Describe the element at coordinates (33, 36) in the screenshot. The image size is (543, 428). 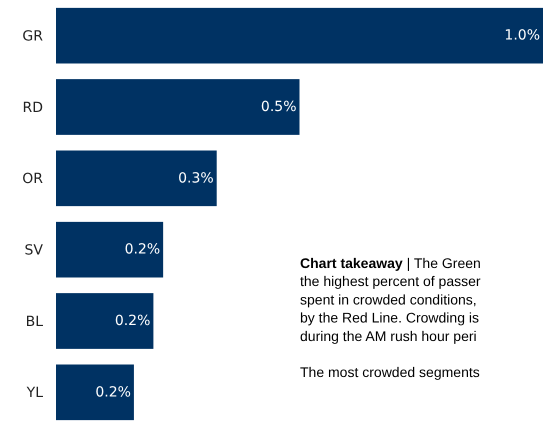
I see `y-tick-label: GR` at that location.